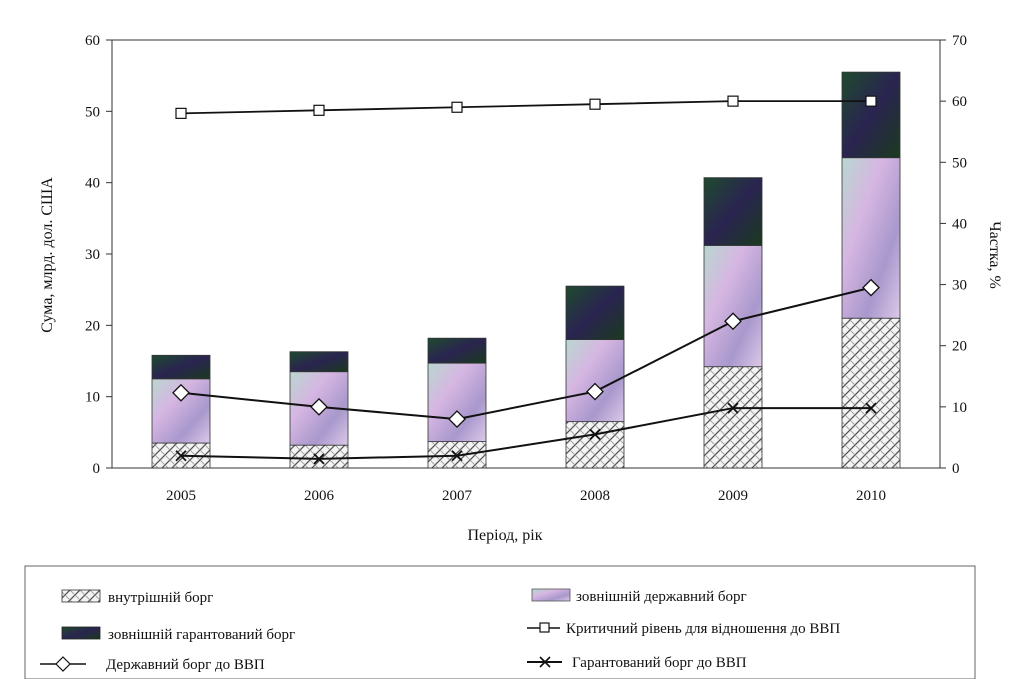 The height and width of the screenshot is (679, 1011). What do you see at coordinates (92, 255) in the screenshot?
I see `left-tick-label: 30` at bounding box center [92, 255].